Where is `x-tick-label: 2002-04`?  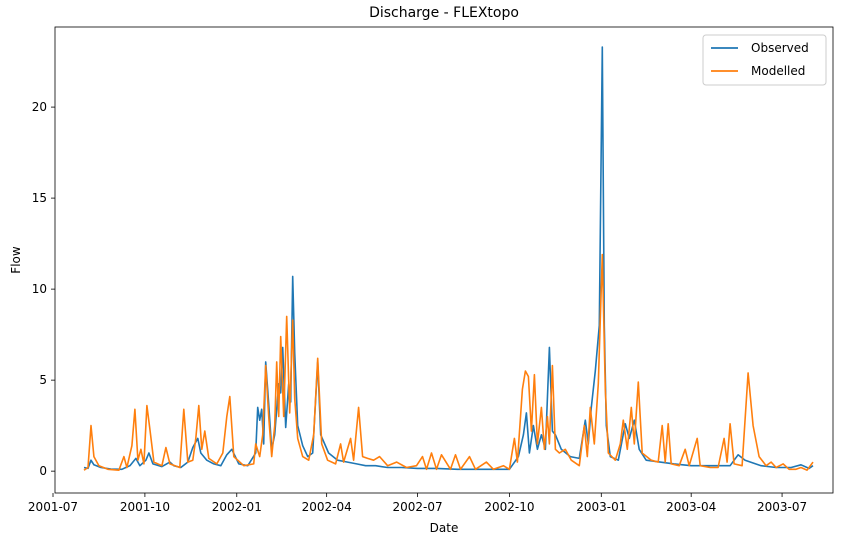
x-tick-label: 2002-04 is located at coordinates (327, 507).